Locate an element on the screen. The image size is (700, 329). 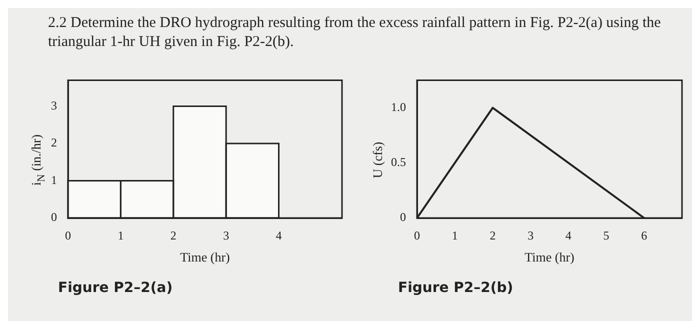
y-tick-label: 1.0 is located at coordinates (398, 107).